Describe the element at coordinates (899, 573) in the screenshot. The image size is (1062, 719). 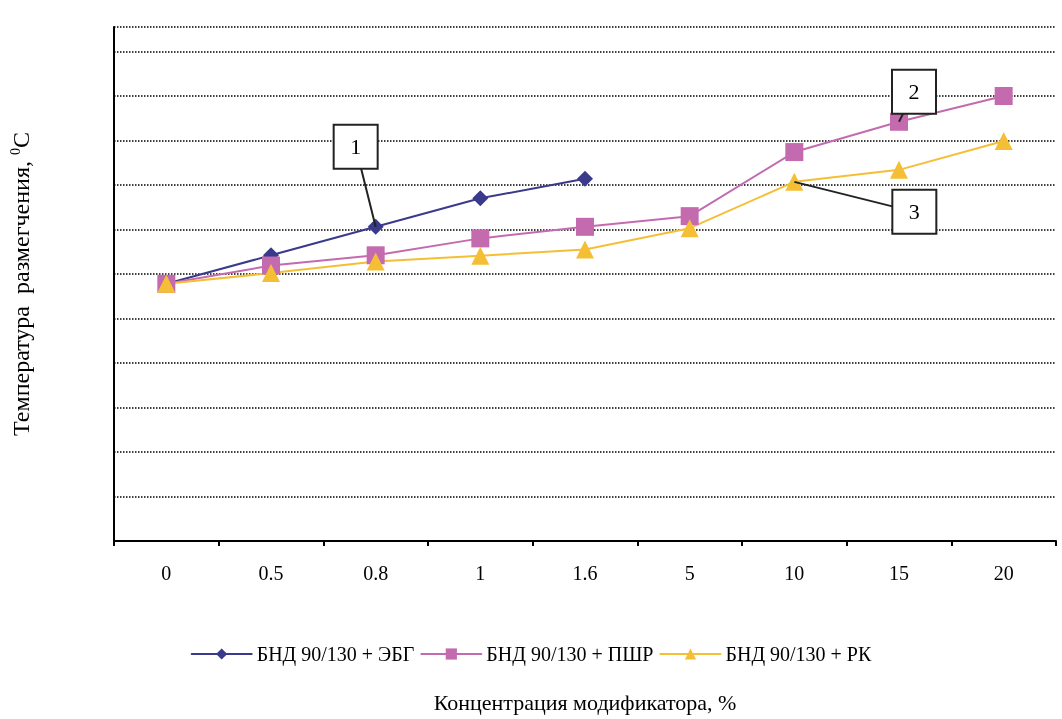
I see `x-tick-label: 15` at that location.